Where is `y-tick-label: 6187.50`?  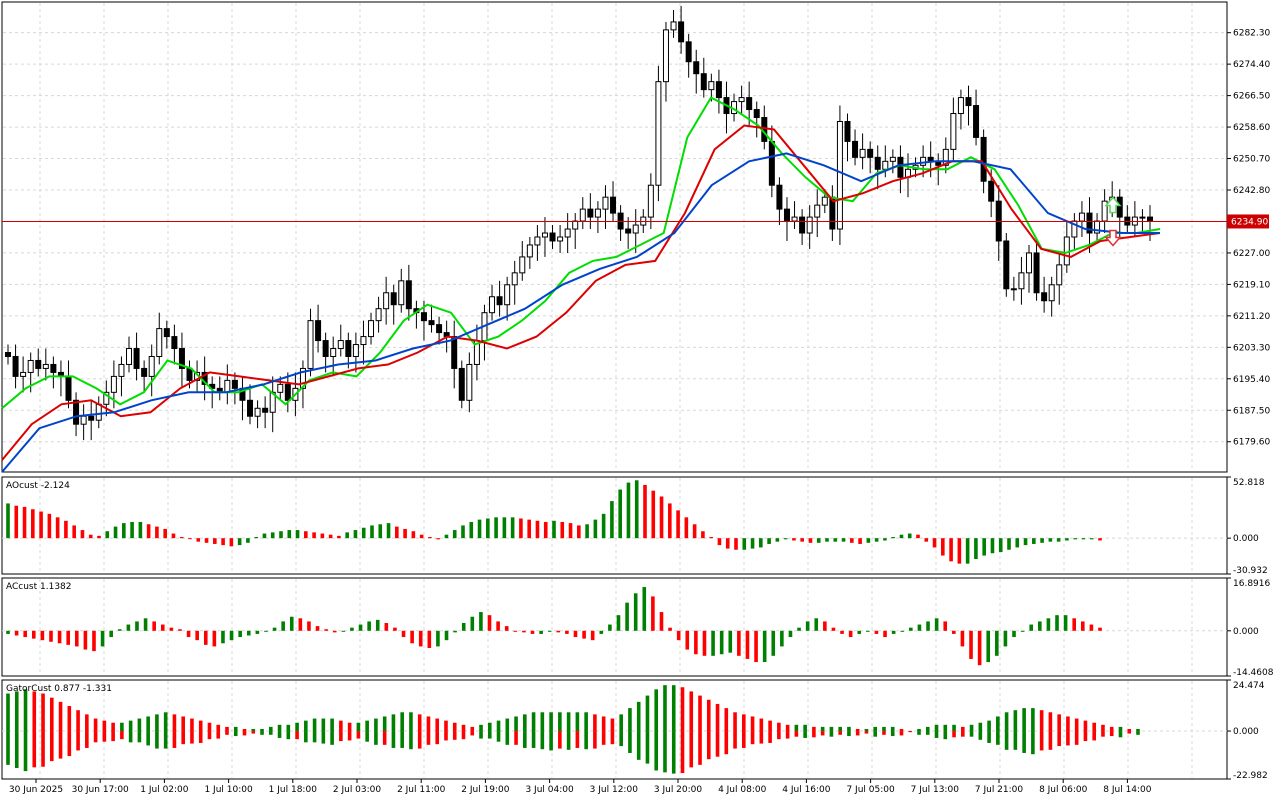 y-tick-label: 6187.50 is located at coordinates (1251, 411).